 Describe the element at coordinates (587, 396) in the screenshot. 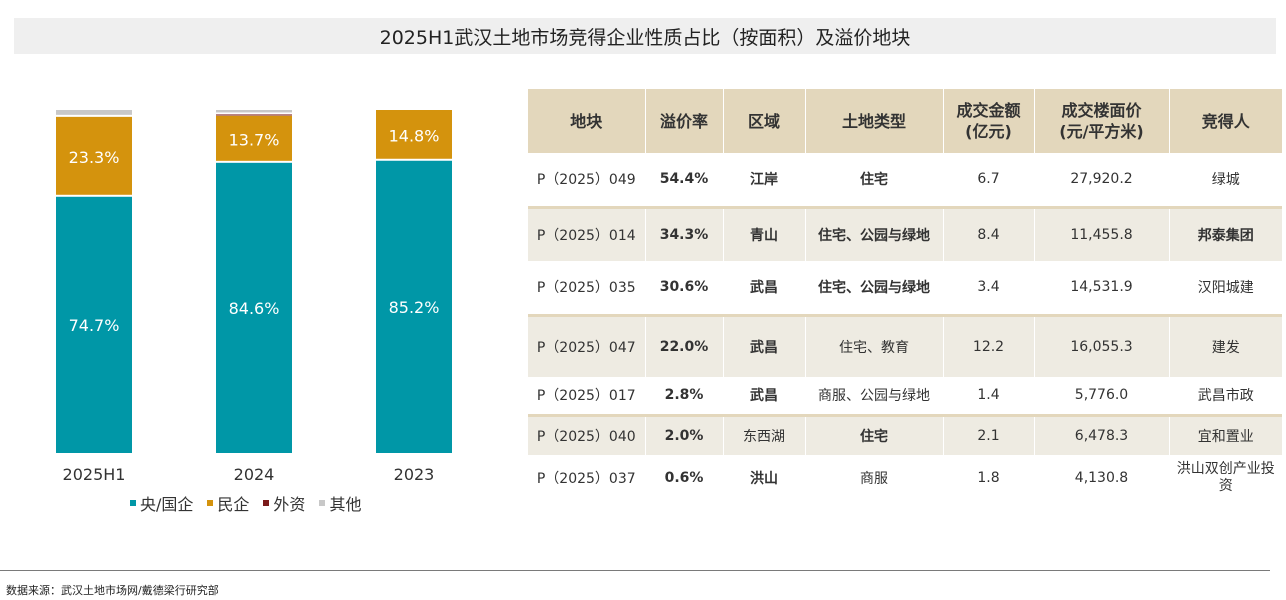

I see `cell-plot: P（2025）017` at that location.